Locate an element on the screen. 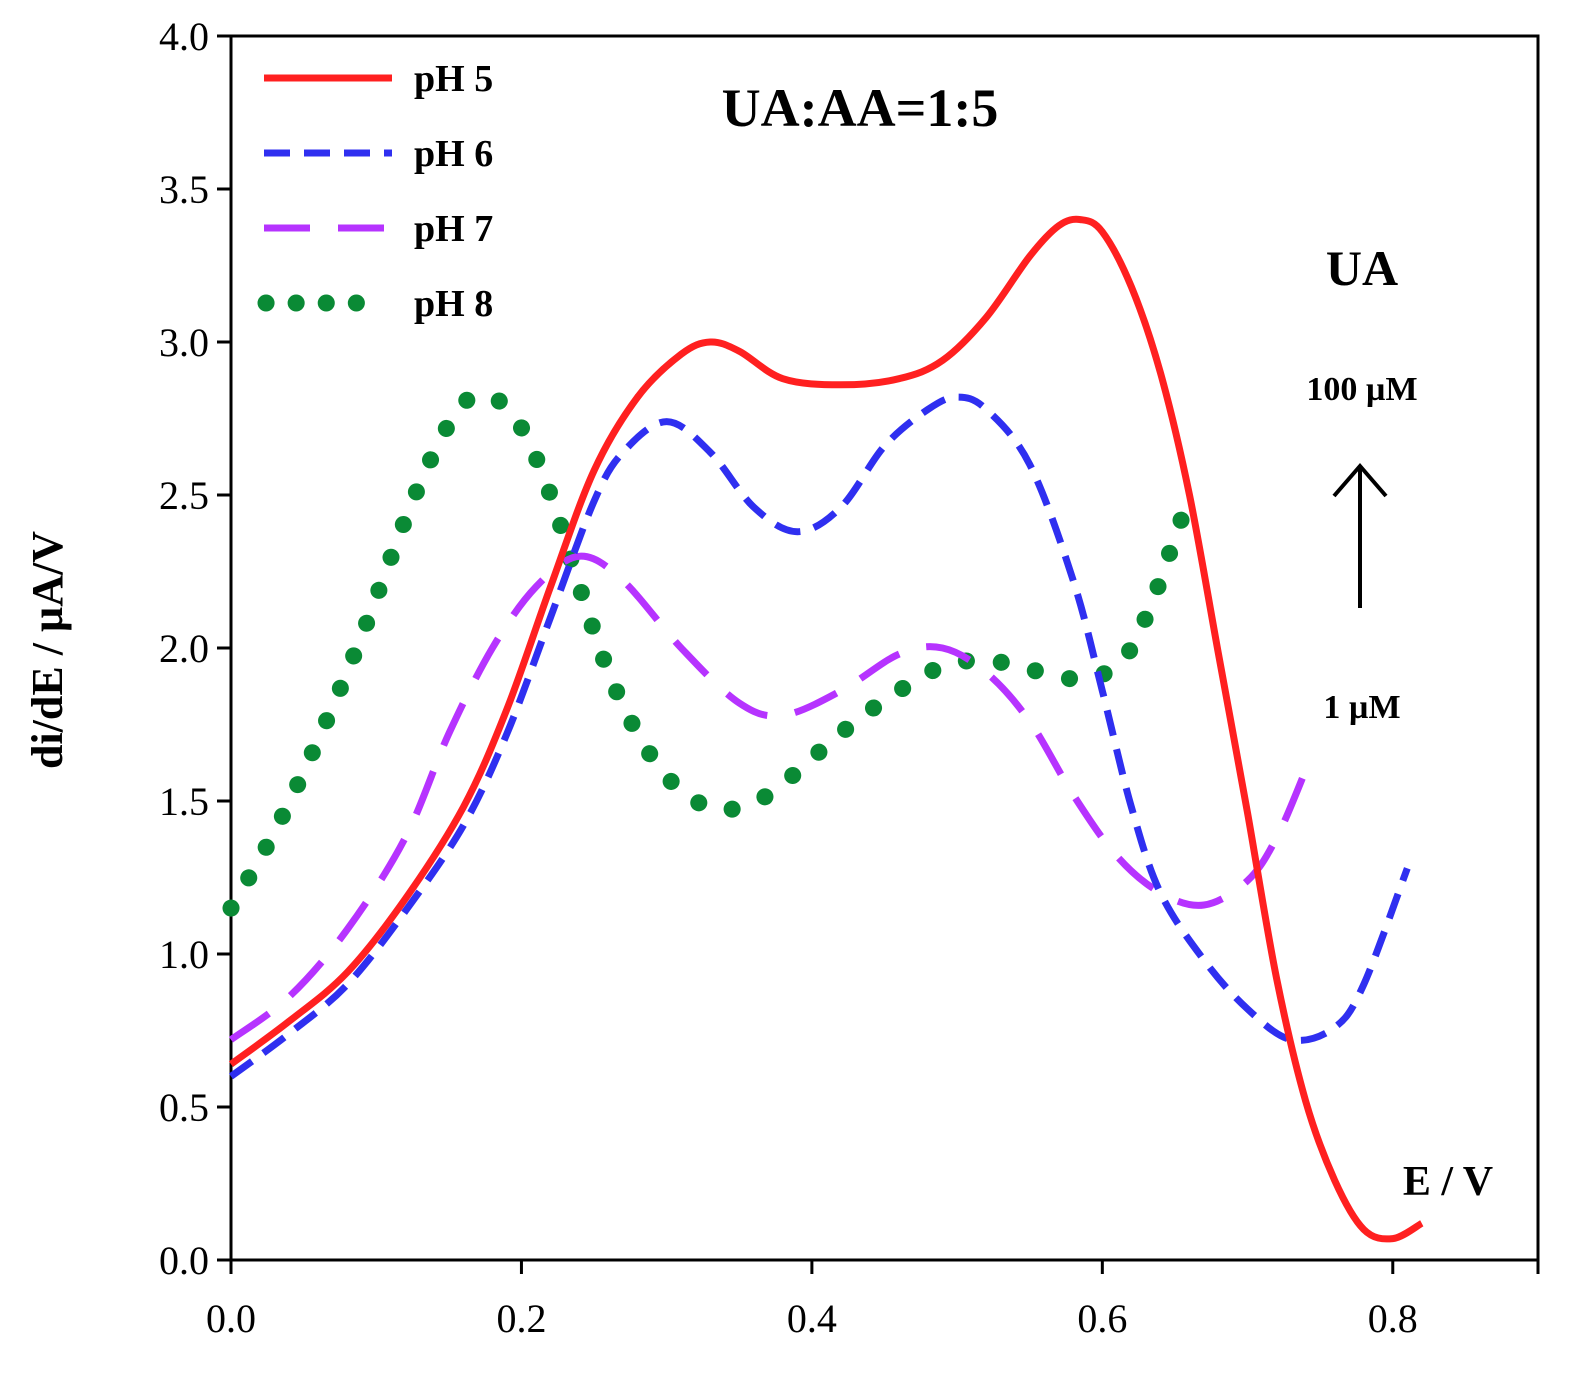 This screenshot has width=1575, height=1386. x-tick-label: 0.8 is located at coordinates (1393, 1318).